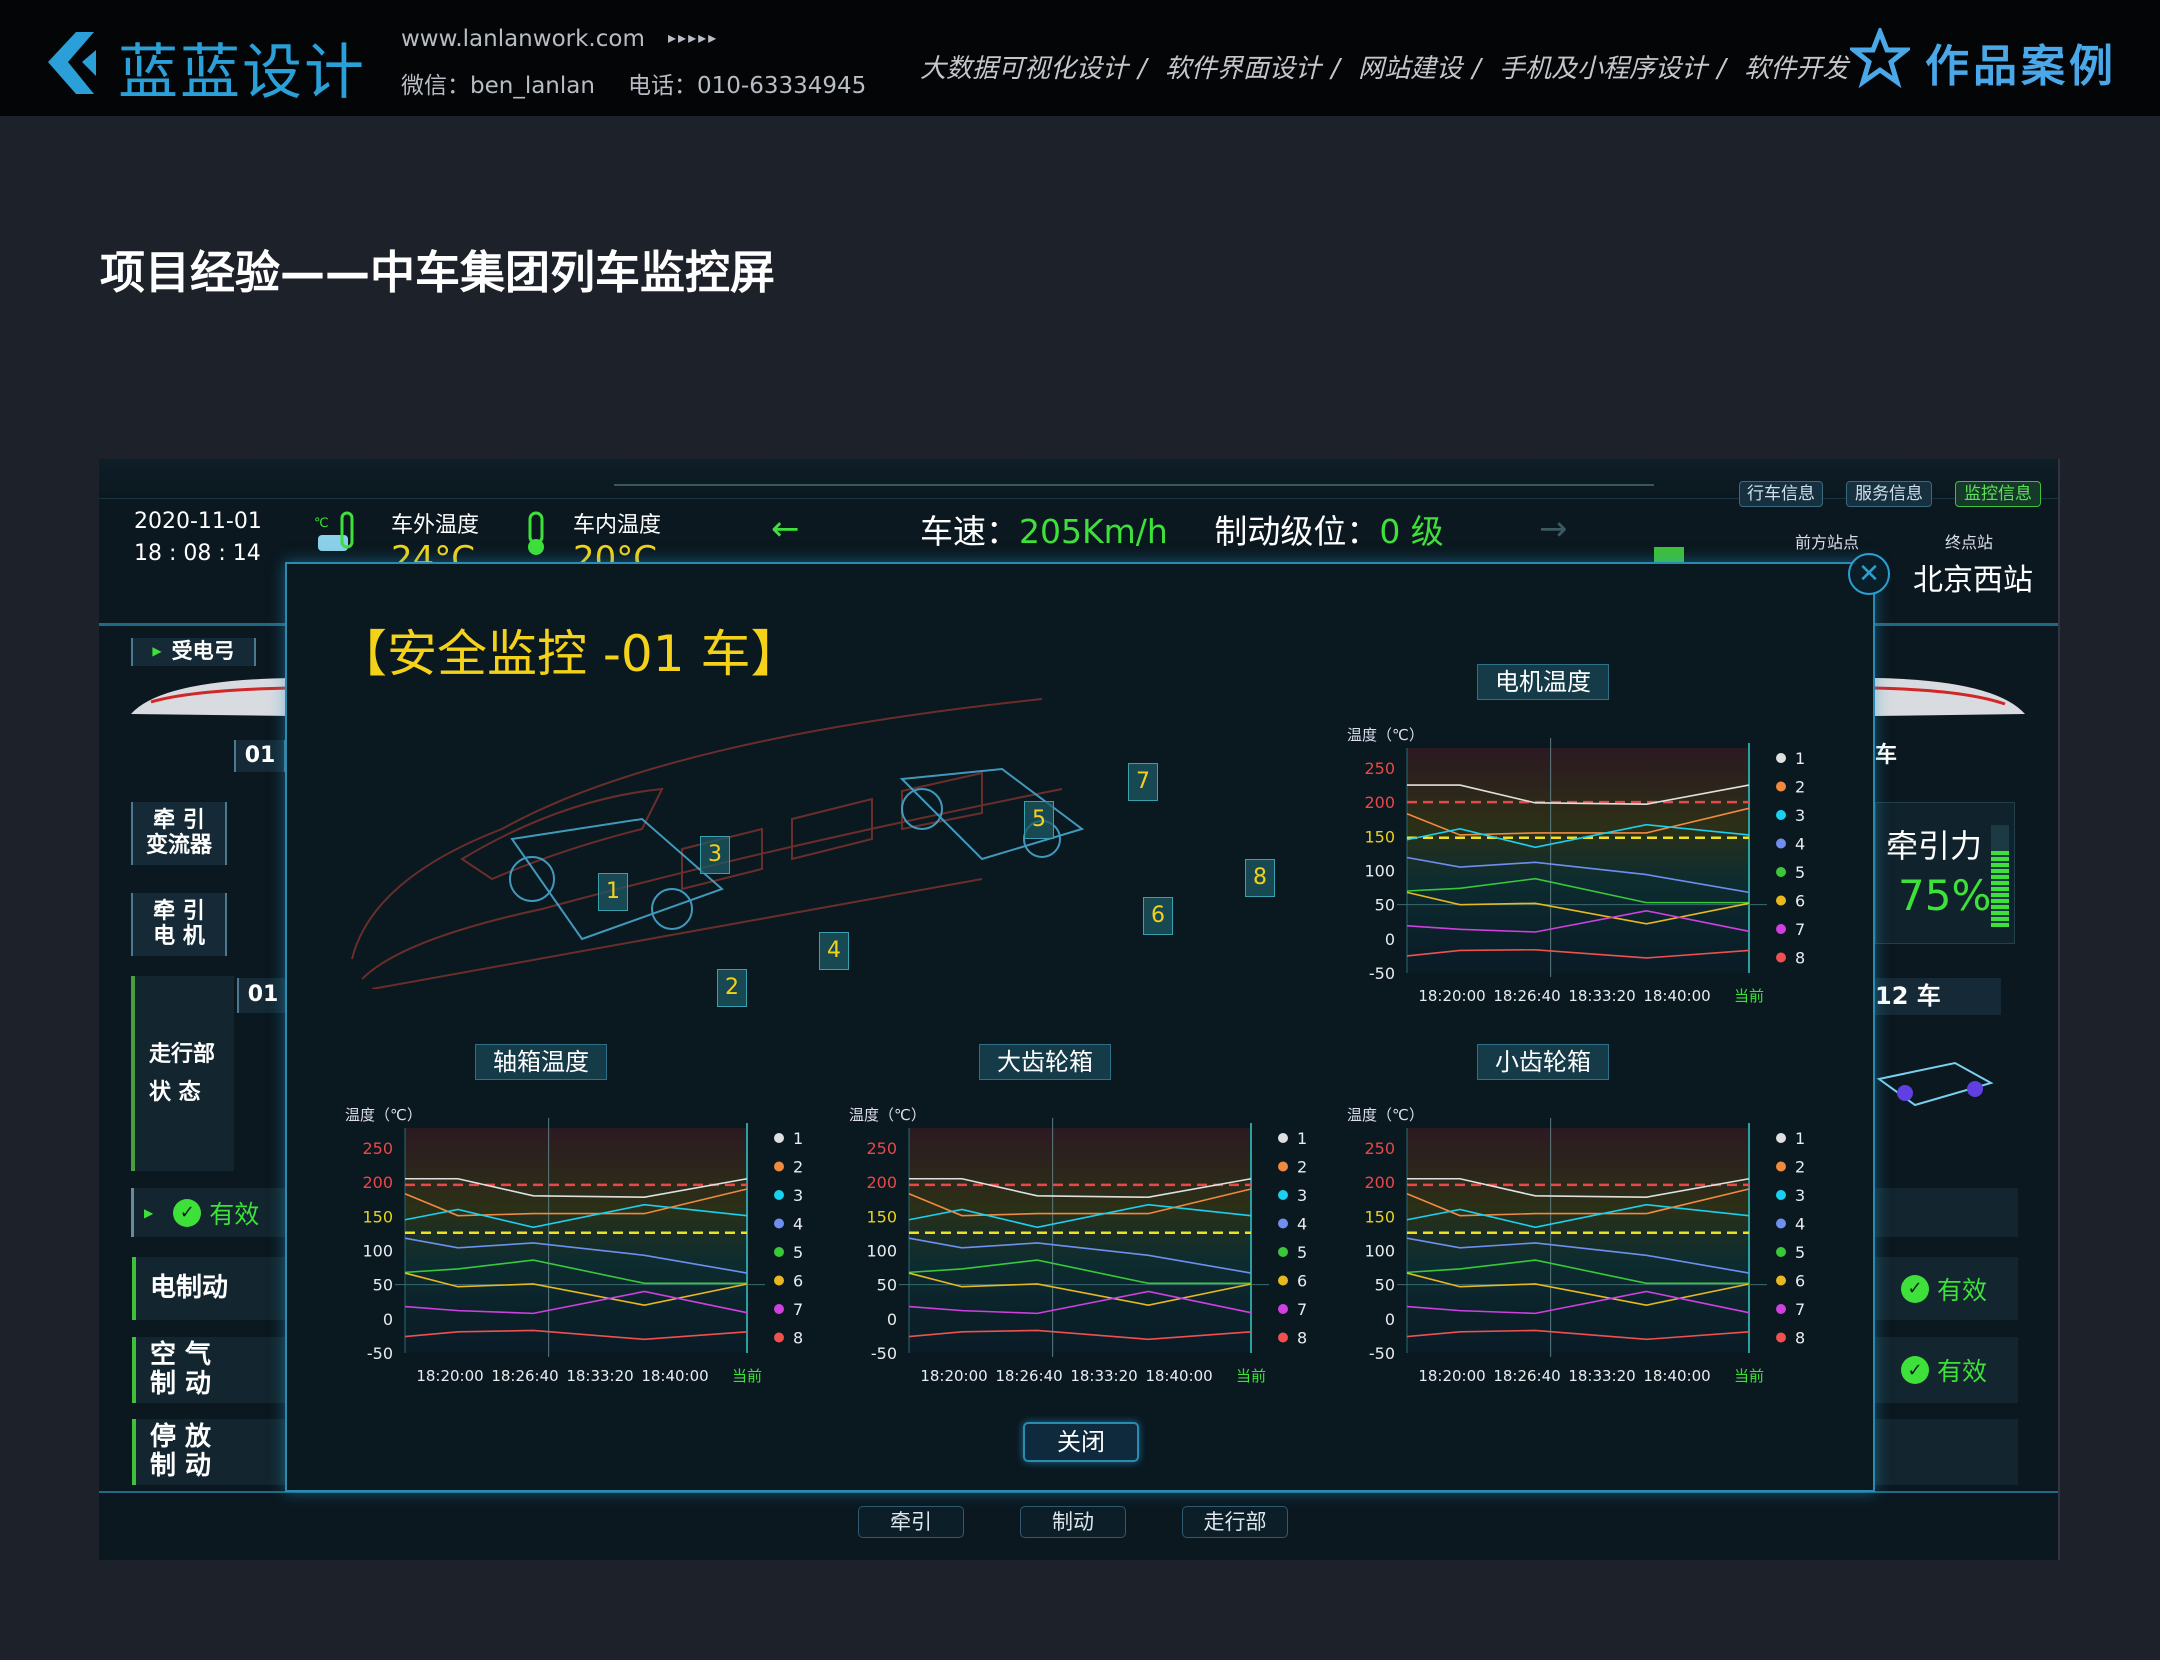  Describe the element at coordinates (1869, 574) in the screenshot. I see `close-icon: ✕` at that location.